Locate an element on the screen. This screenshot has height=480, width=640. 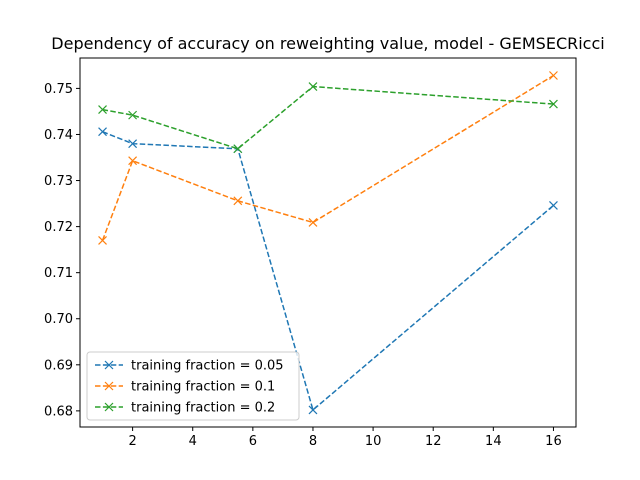
series-line is located at coordinates (328, 117).